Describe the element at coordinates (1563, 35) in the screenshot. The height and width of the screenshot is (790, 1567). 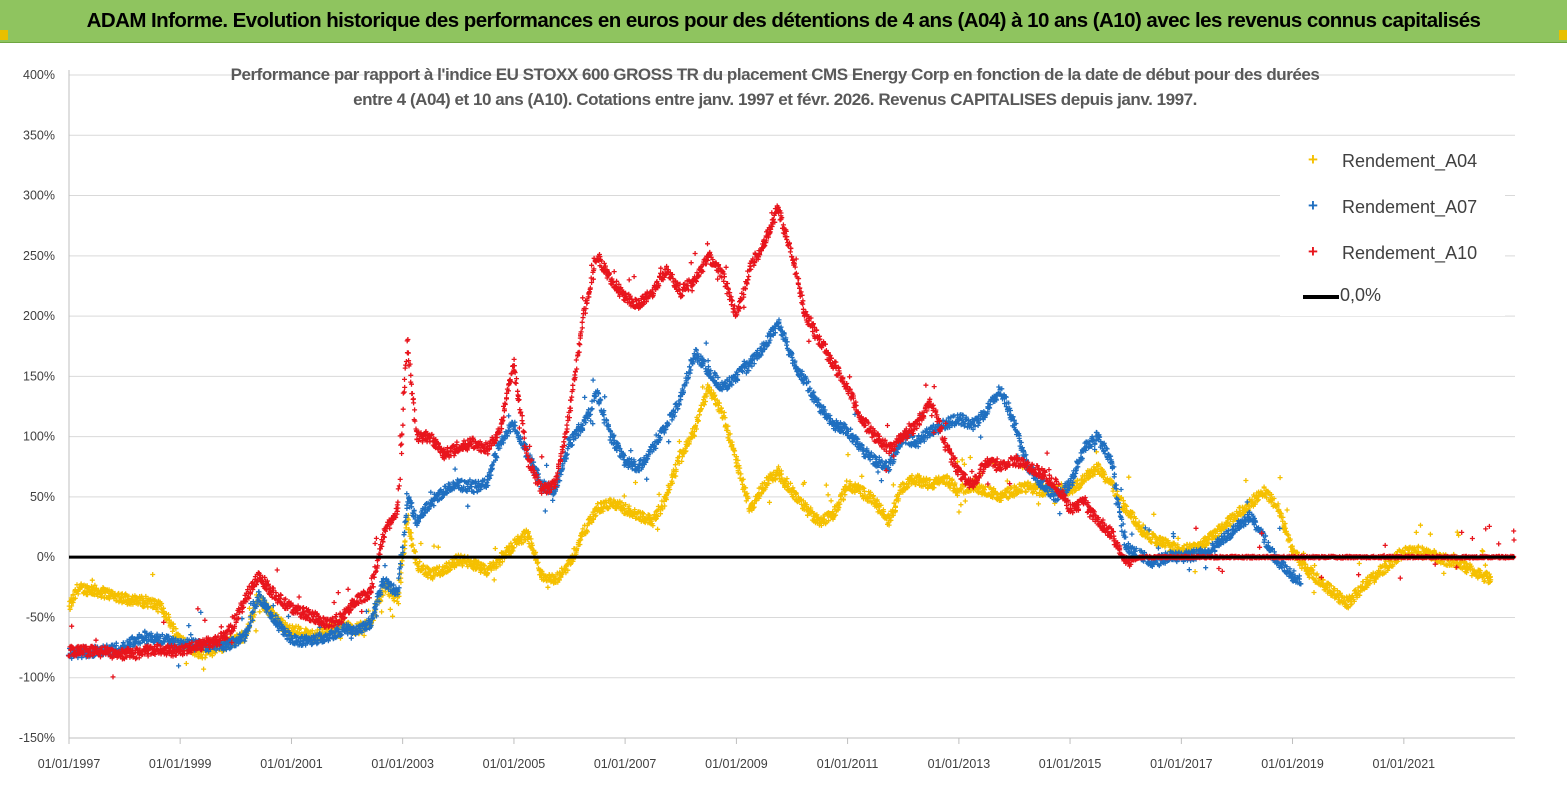
I see `corner-mark-right` at that location.